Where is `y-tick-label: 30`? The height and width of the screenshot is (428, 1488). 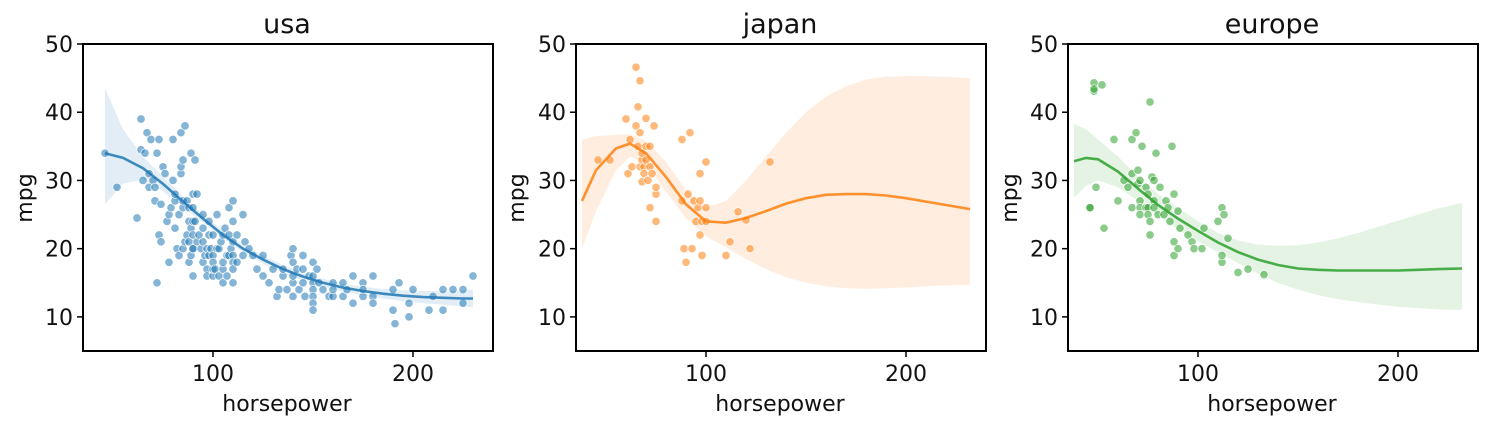 y-tick-label: 30 is located at coordinates (59, 181).